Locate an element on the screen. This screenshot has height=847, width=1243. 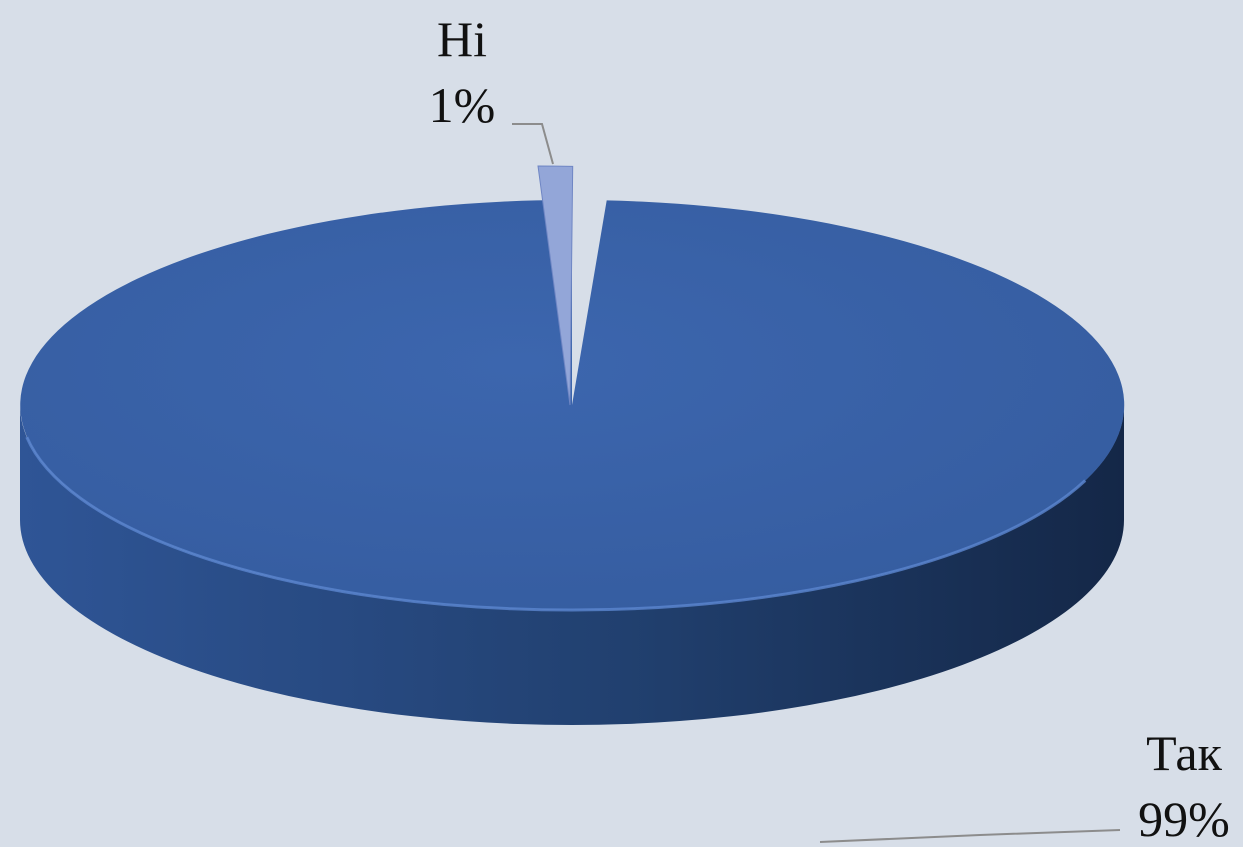
data-label-tak-category: Так is located at coordinates (1184, 753).